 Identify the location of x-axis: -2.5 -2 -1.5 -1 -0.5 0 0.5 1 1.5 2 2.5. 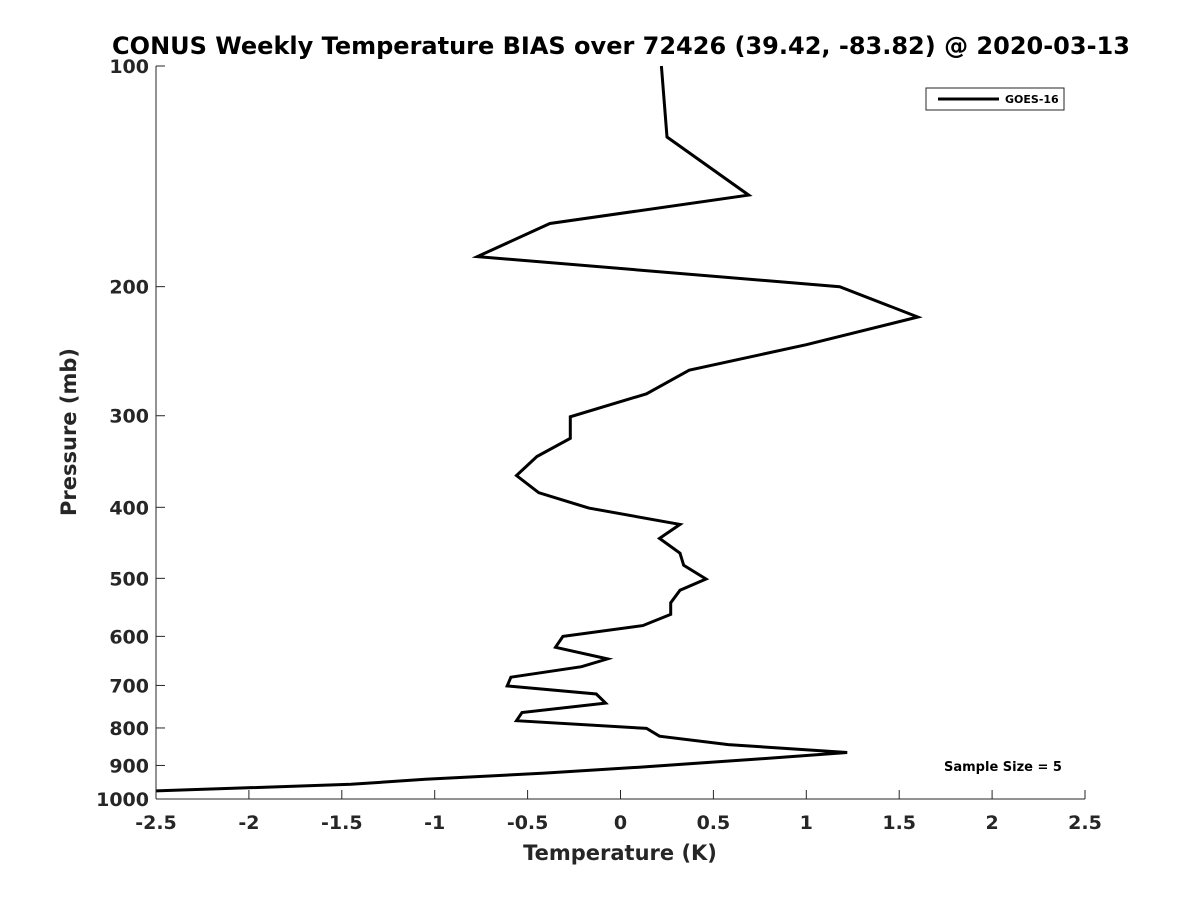
(618, 812).